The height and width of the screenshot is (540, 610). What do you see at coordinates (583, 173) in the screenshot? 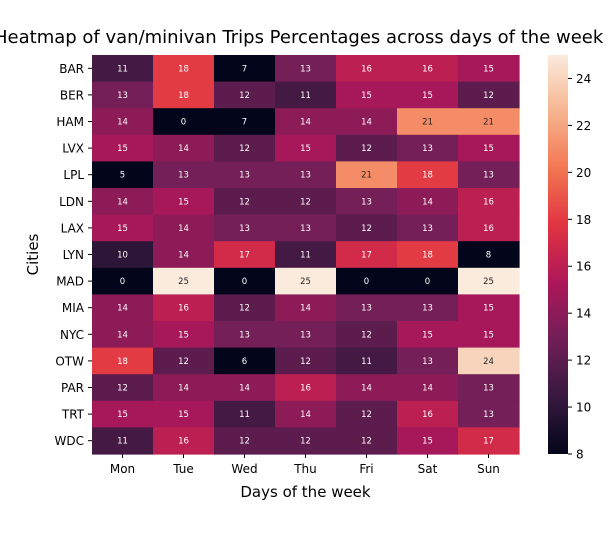
I see `colorbar-tick-label: 20` at bounding box center [583, 173].